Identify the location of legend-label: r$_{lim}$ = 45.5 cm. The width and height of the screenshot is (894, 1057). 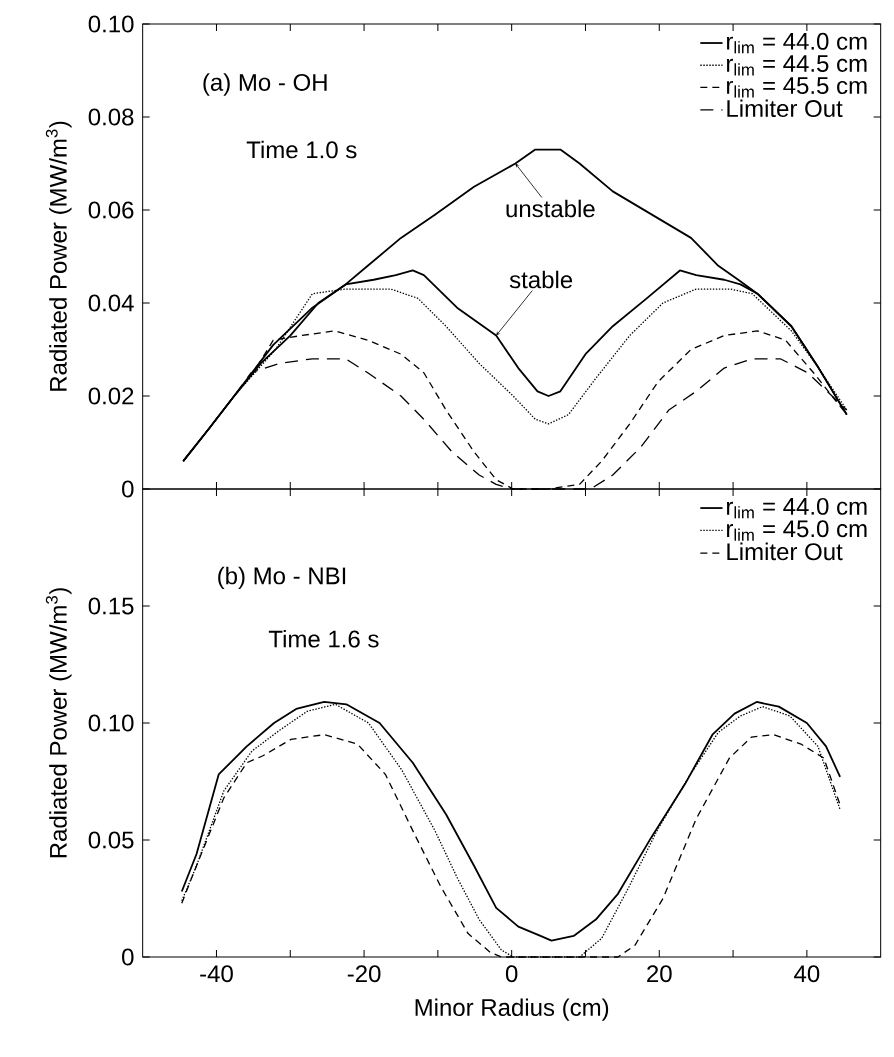
(797, 87).